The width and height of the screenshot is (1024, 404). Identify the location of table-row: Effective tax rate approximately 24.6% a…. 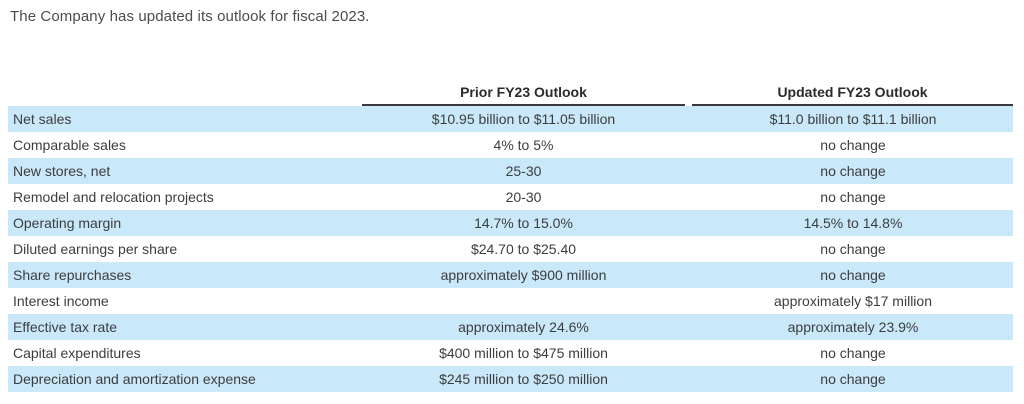
(510, 327).